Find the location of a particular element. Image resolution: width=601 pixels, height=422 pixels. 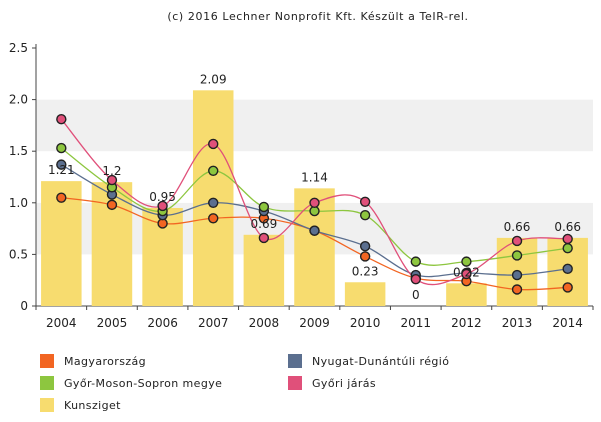

legend-item-nyugat-dunantuli-regio: Nyugat-Dunántúli régió is located at coordinates (368, 361).